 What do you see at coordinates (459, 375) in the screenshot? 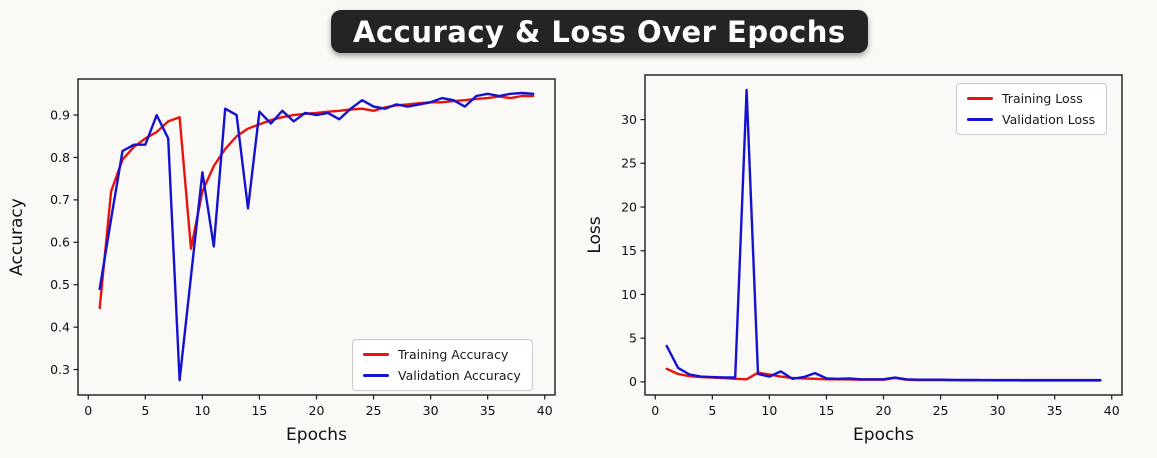
I see `legend-label-validation-accuracy: Validation Accuracy` at bounding box center [459, 375].